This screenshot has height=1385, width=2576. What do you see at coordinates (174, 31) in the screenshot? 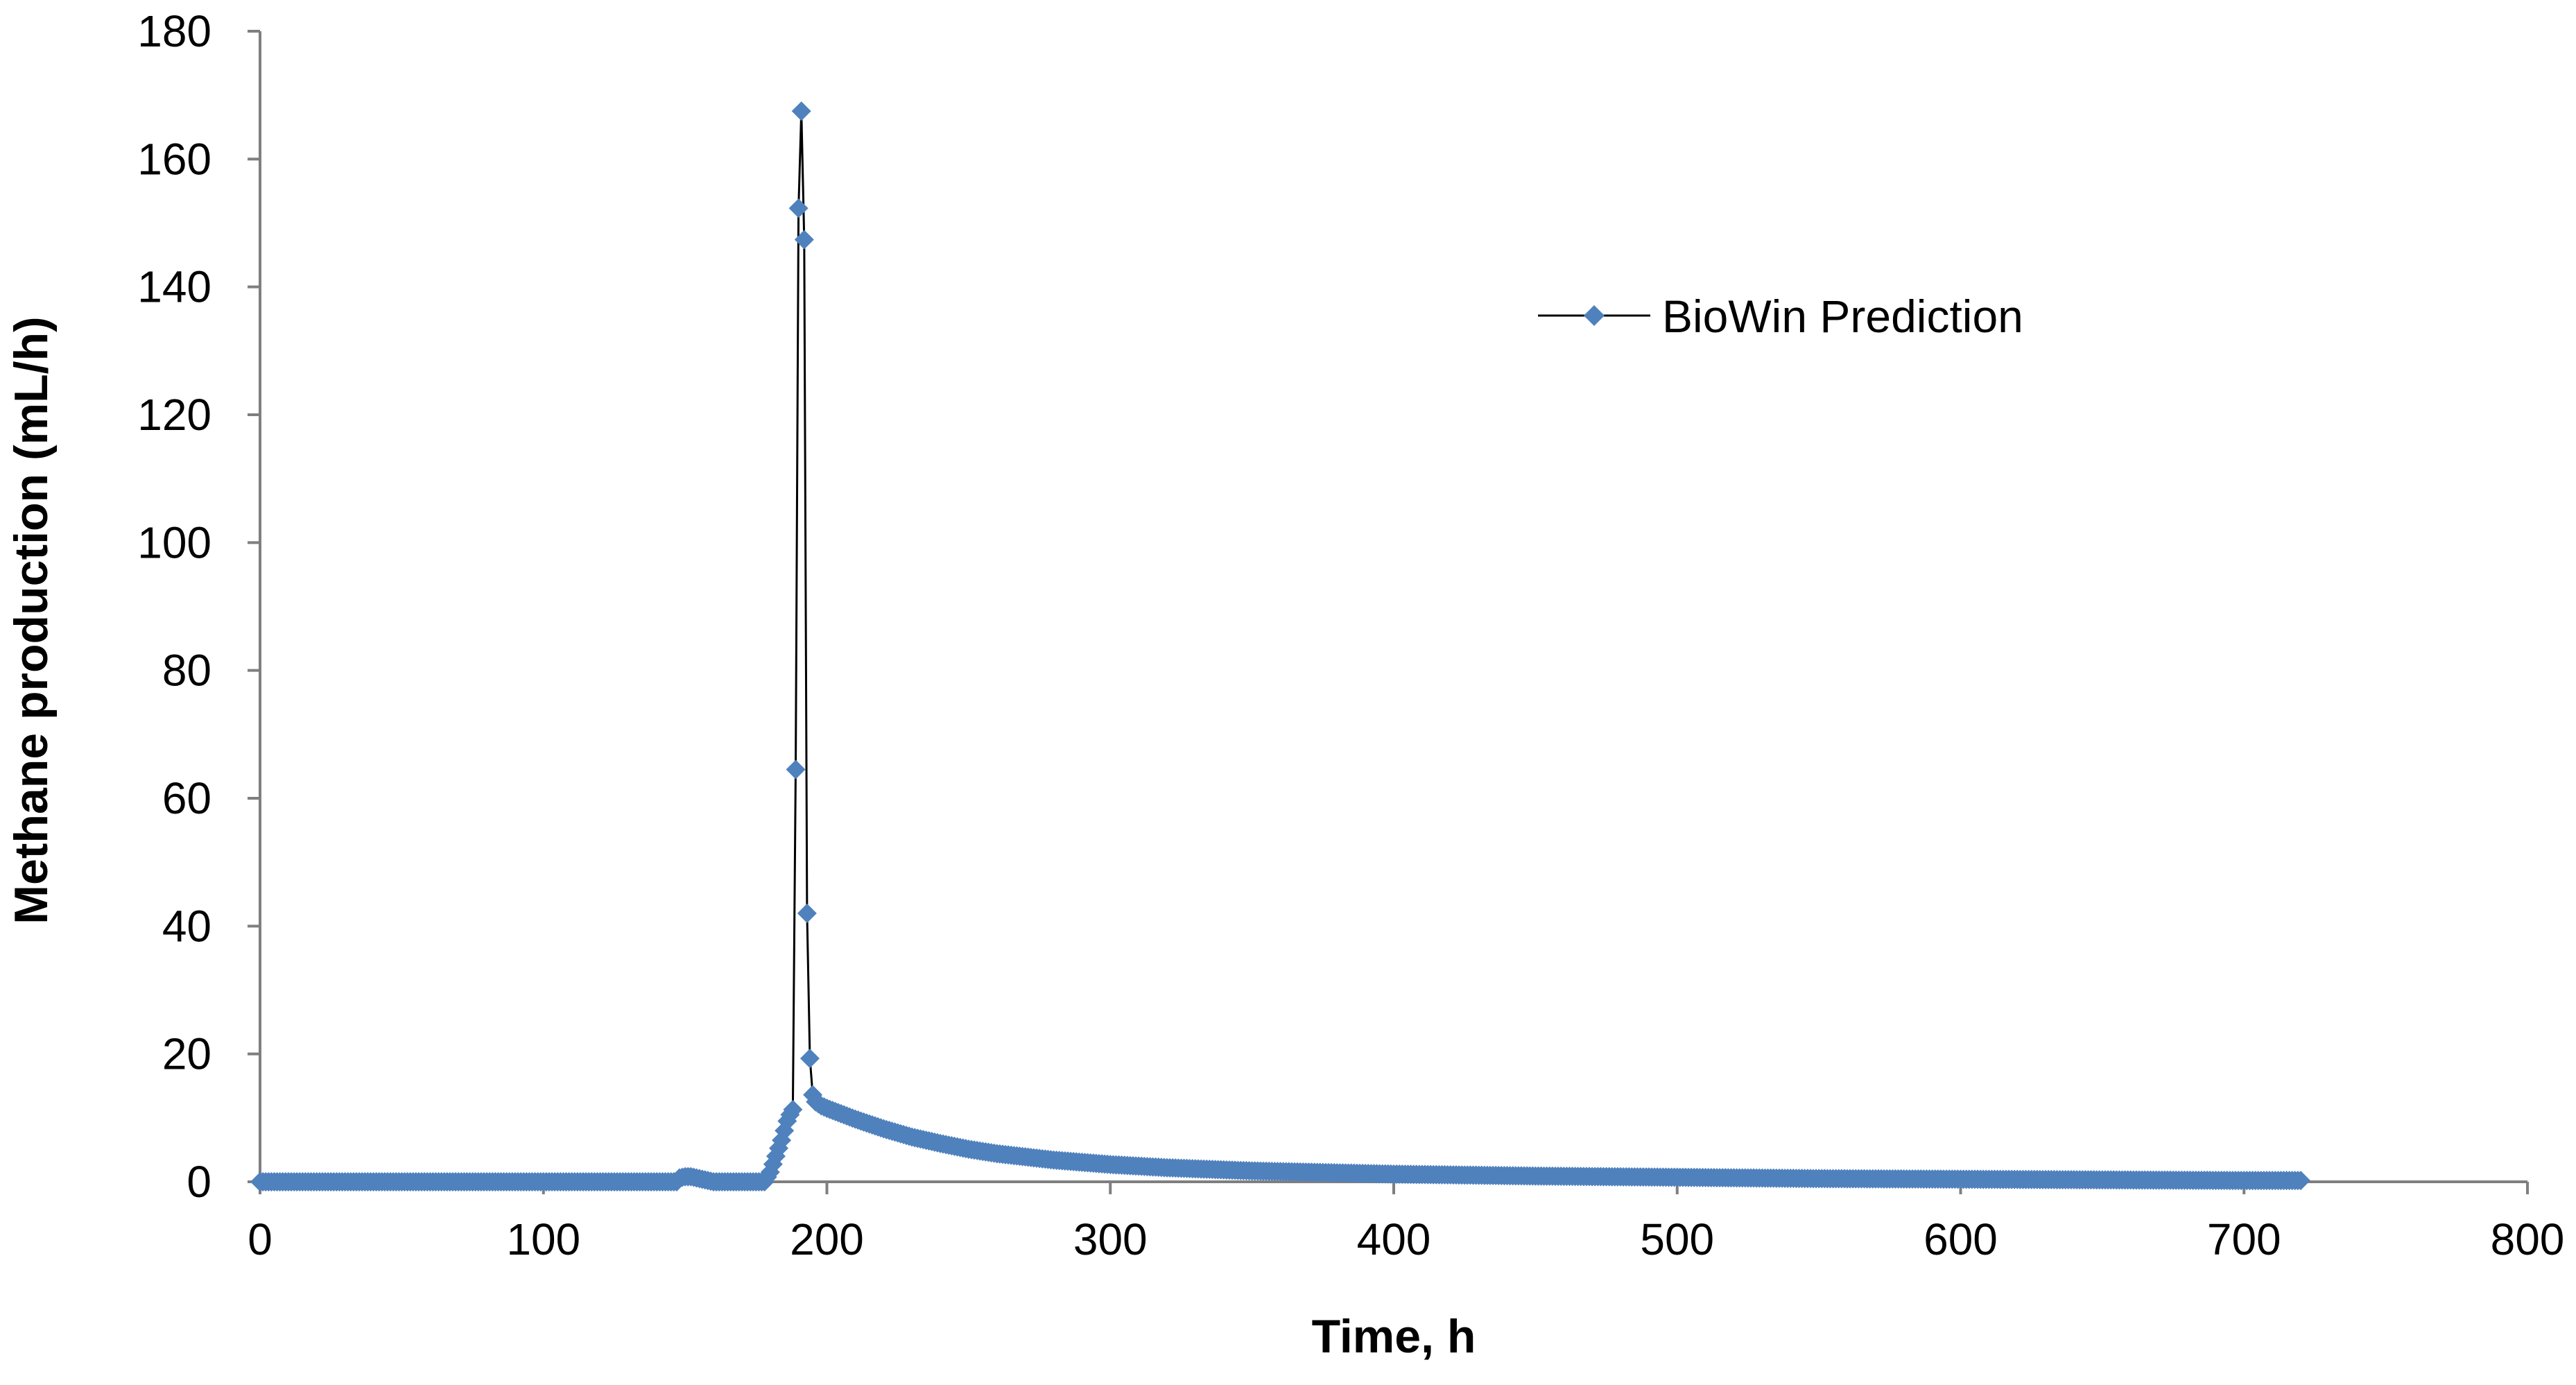
I see `y-tick-label: 180` at bounding box center [174, 31].